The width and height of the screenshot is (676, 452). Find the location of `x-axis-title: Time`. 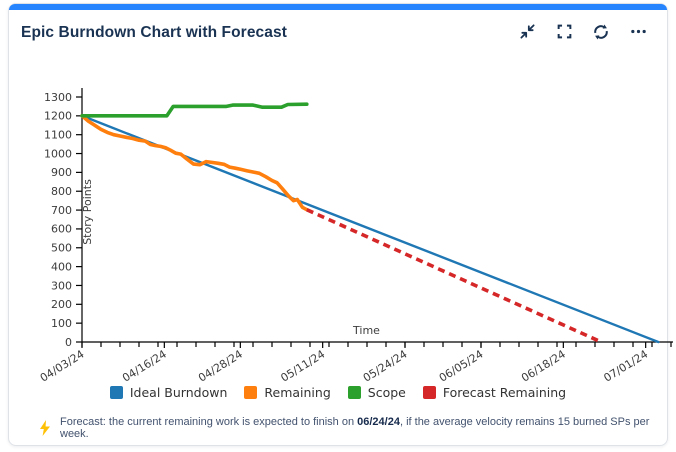

x-axis-title: Time is located at coordinates (366, 330).